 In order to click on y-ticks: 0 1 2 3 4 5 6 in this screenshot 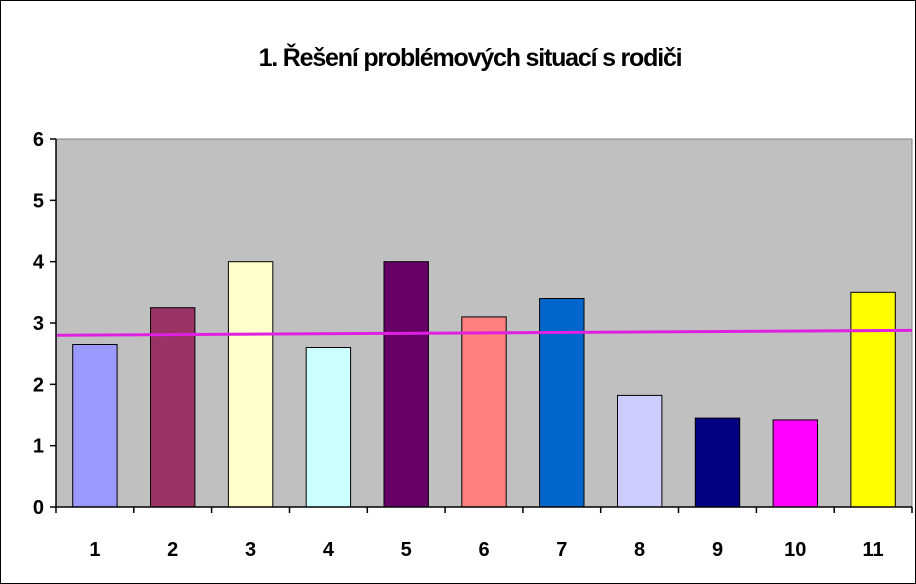, I will do `click(44, 324)`.